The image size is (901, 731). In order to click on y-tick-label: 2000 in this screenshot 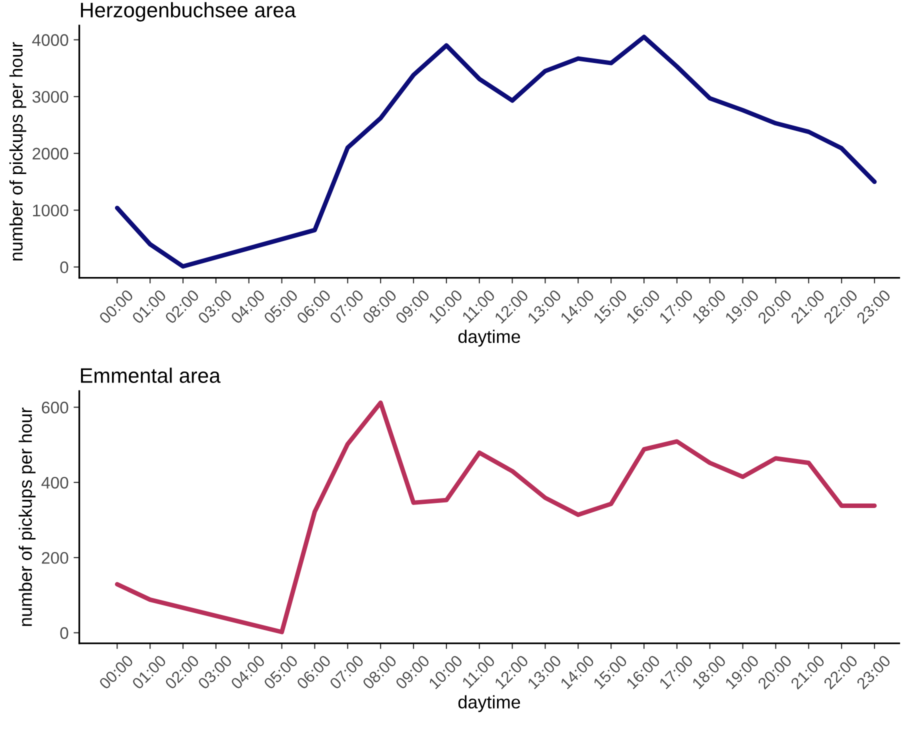, I will do `click(50, 154)`.